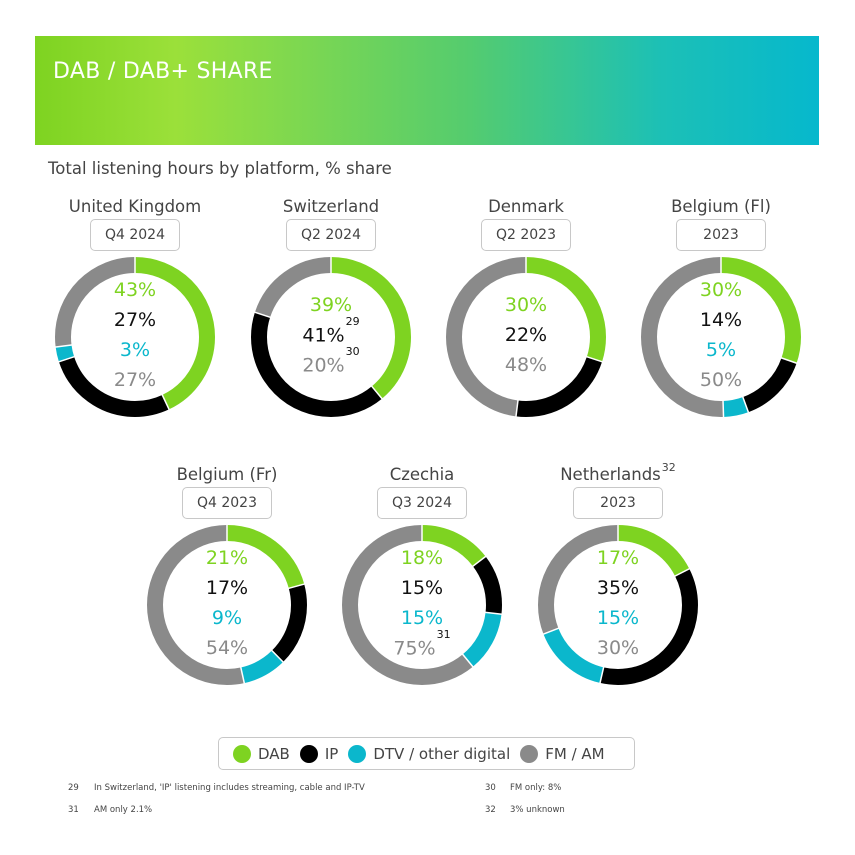 The height and width of the screenshot is (855, 855). I want to click on period-badge: 2023, so click(721, 235).